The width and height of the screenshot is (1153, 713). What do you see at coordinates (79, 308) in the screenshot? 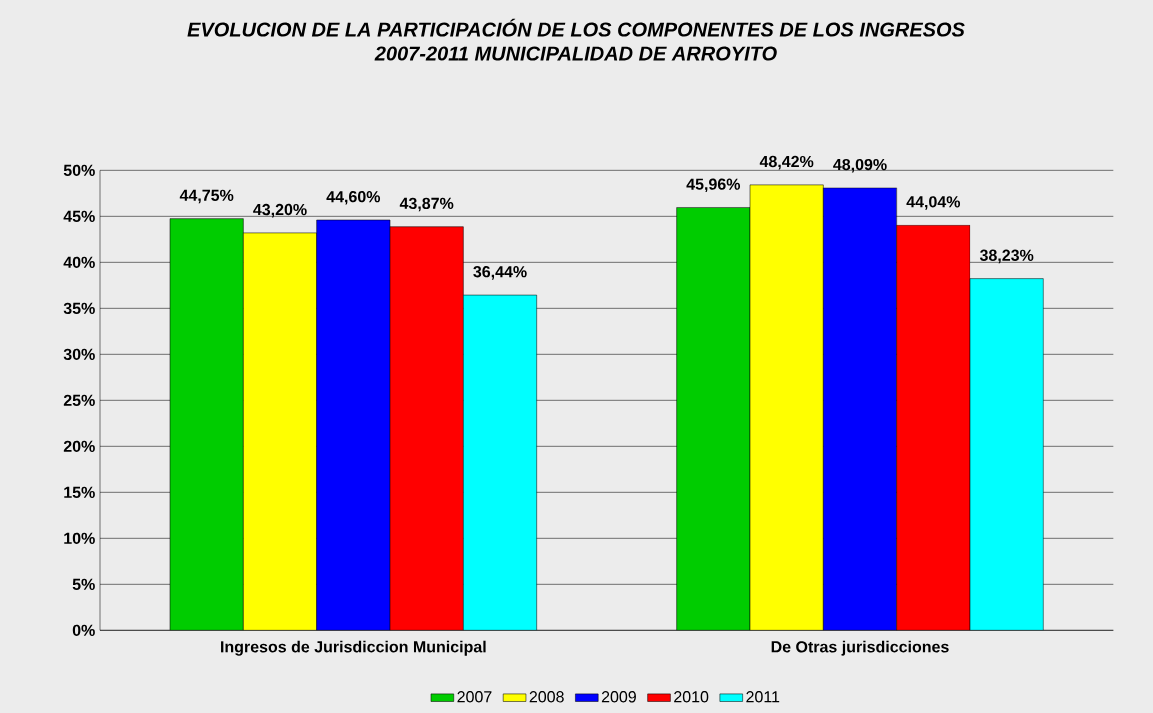
I see `y-tick-label: 35%` at bounding box center [79, 308].